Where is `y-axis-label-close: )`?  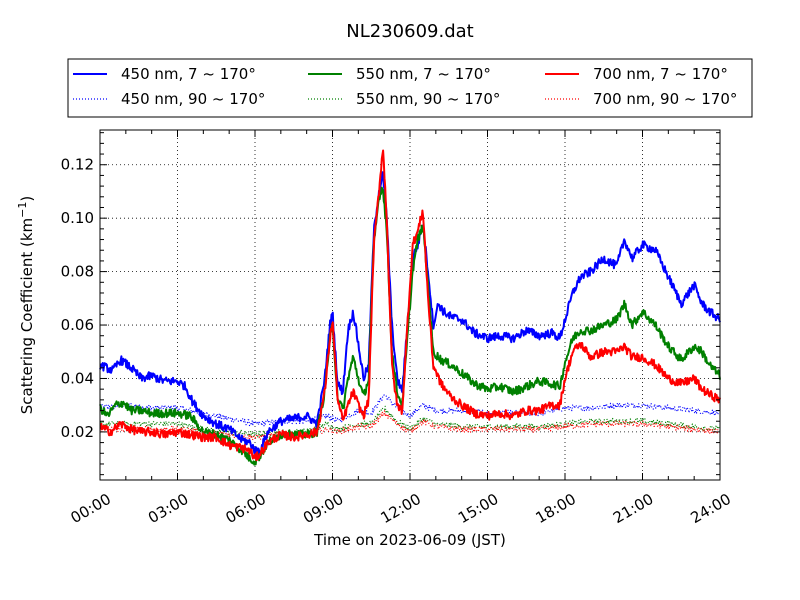
y-axis-label-close: ) is located at coordinates (27, 199).